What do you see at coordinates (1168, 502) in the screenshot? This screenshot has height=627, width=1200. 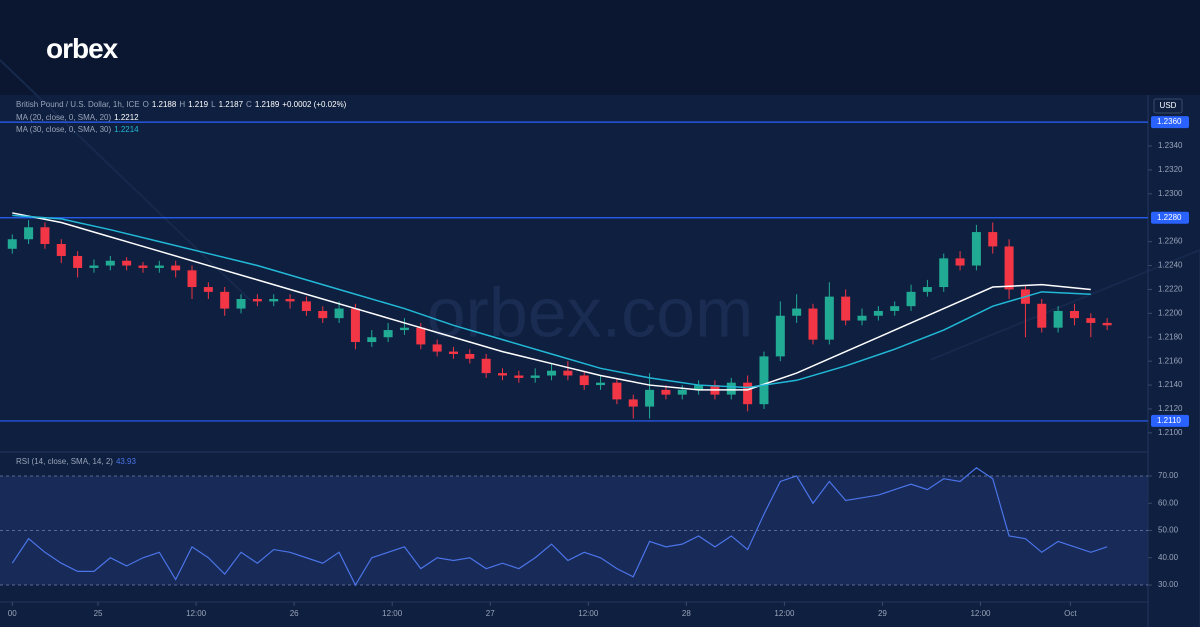 I see `rsi-tick-label: 60.00` at bounding box center [1168, 502].